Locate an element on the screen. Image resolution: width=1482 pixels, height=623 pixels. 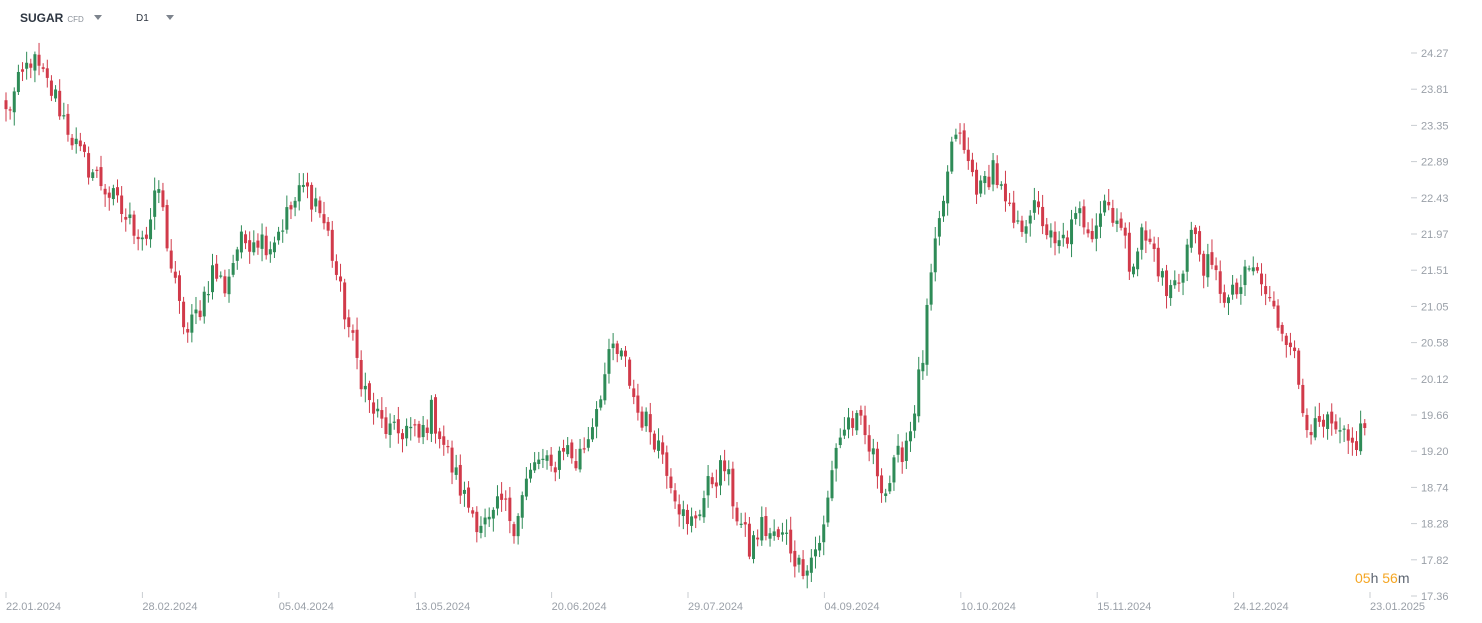
interval-selector: D1 is located at coordinates (155, 18).